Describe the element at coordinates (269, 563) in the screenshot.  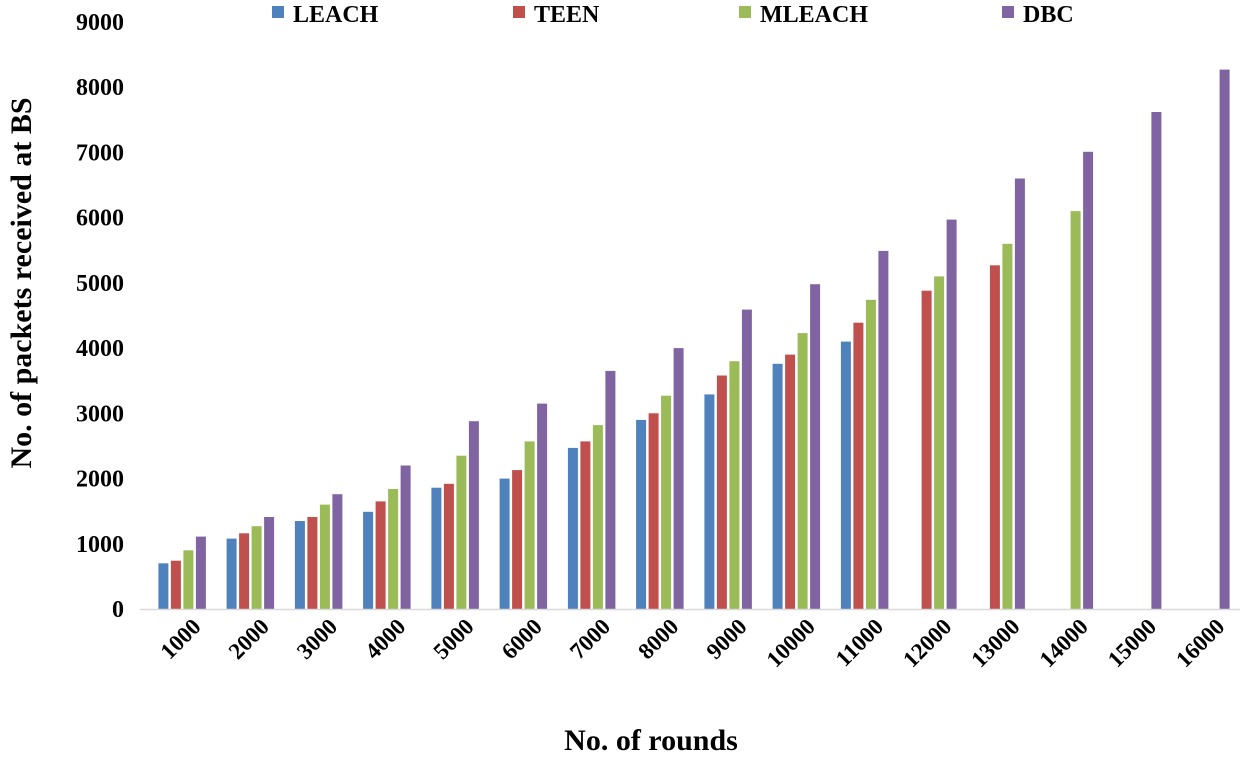
I see `bar-dbc-2000` at that location.